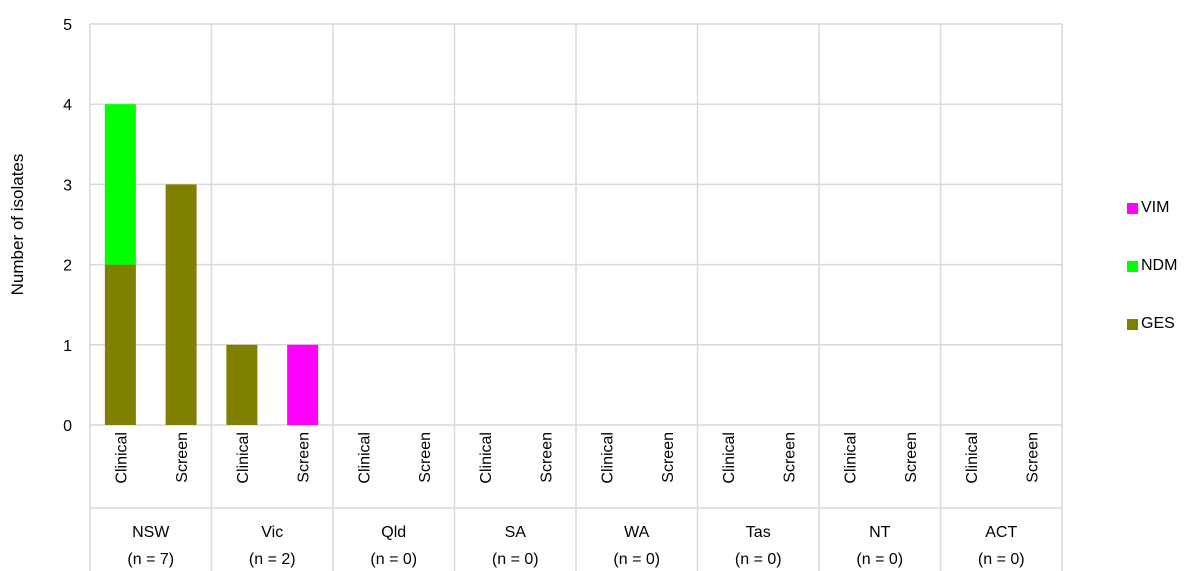  What do you see at coordinates (150, 559) in the screenshot?
I see `group-n-label: (n = 7)` at bounding box center [150, 559].